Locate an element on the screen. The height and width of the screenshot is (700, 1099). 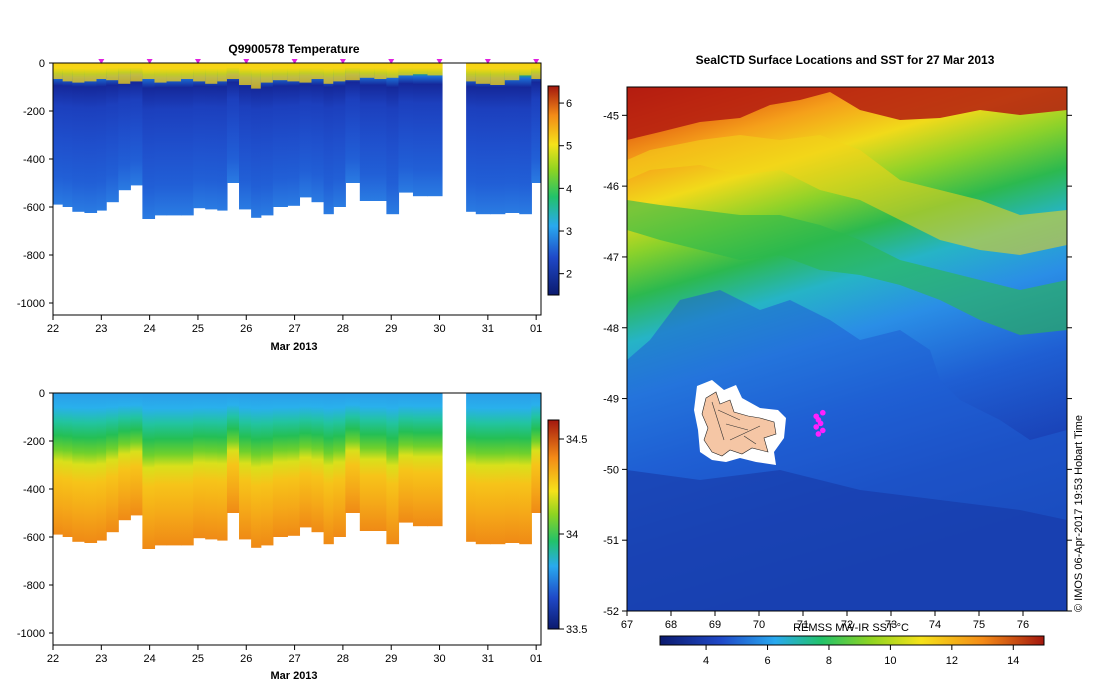
map-x-tick-label: 69 is located at coordinates (715, 625).